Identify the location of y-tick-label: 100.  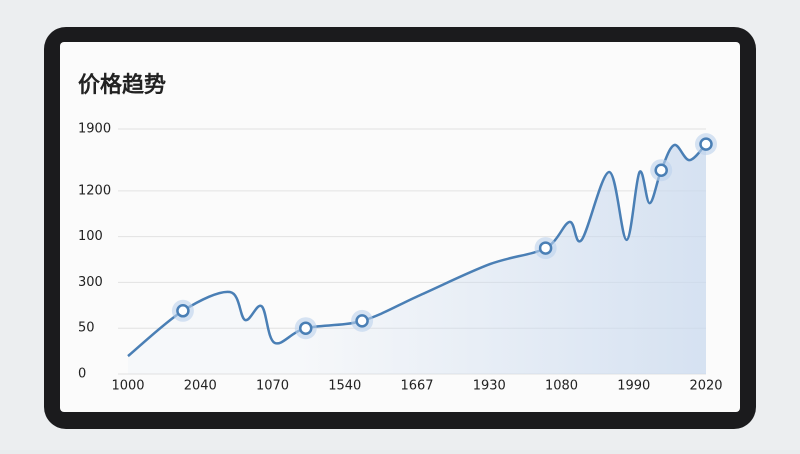
(90, 236).